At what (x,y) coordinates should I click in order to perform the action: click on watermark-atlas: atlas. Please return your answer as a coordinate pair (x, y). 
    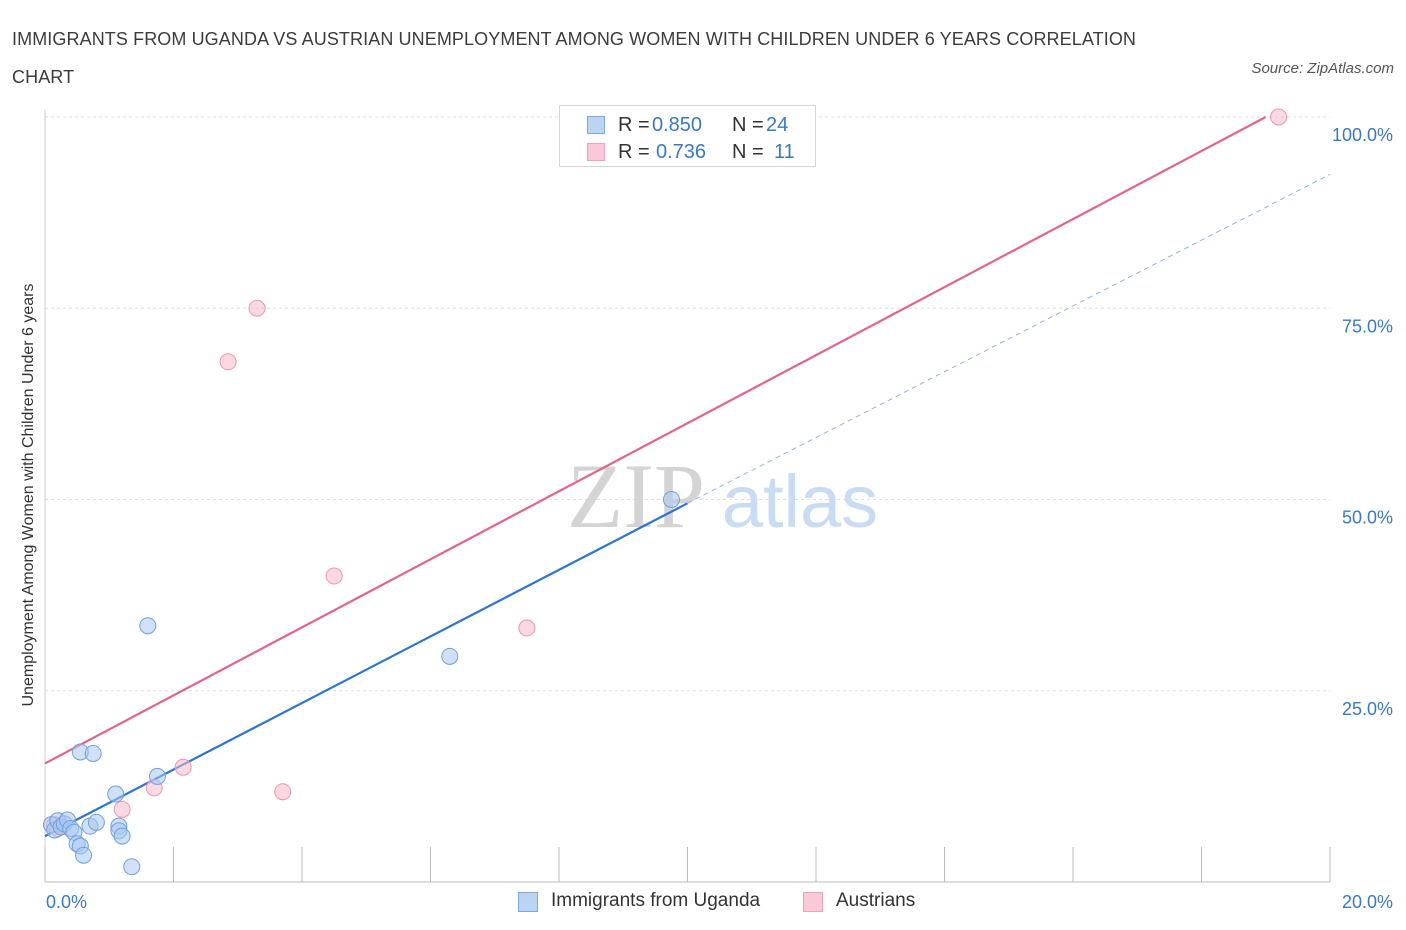
    Looking at the image, I should click on (800, 501).